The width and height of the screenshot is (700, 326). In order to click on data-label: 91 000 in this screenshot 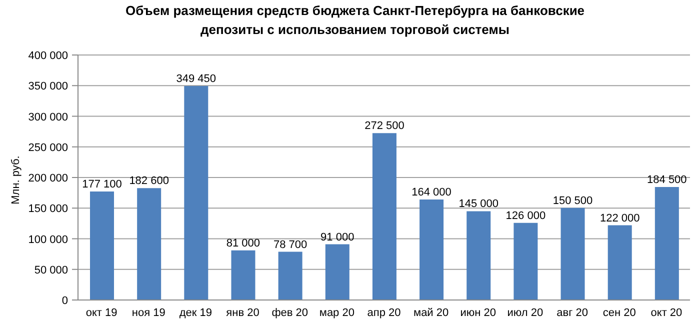, I will do `click(337, 237)`.